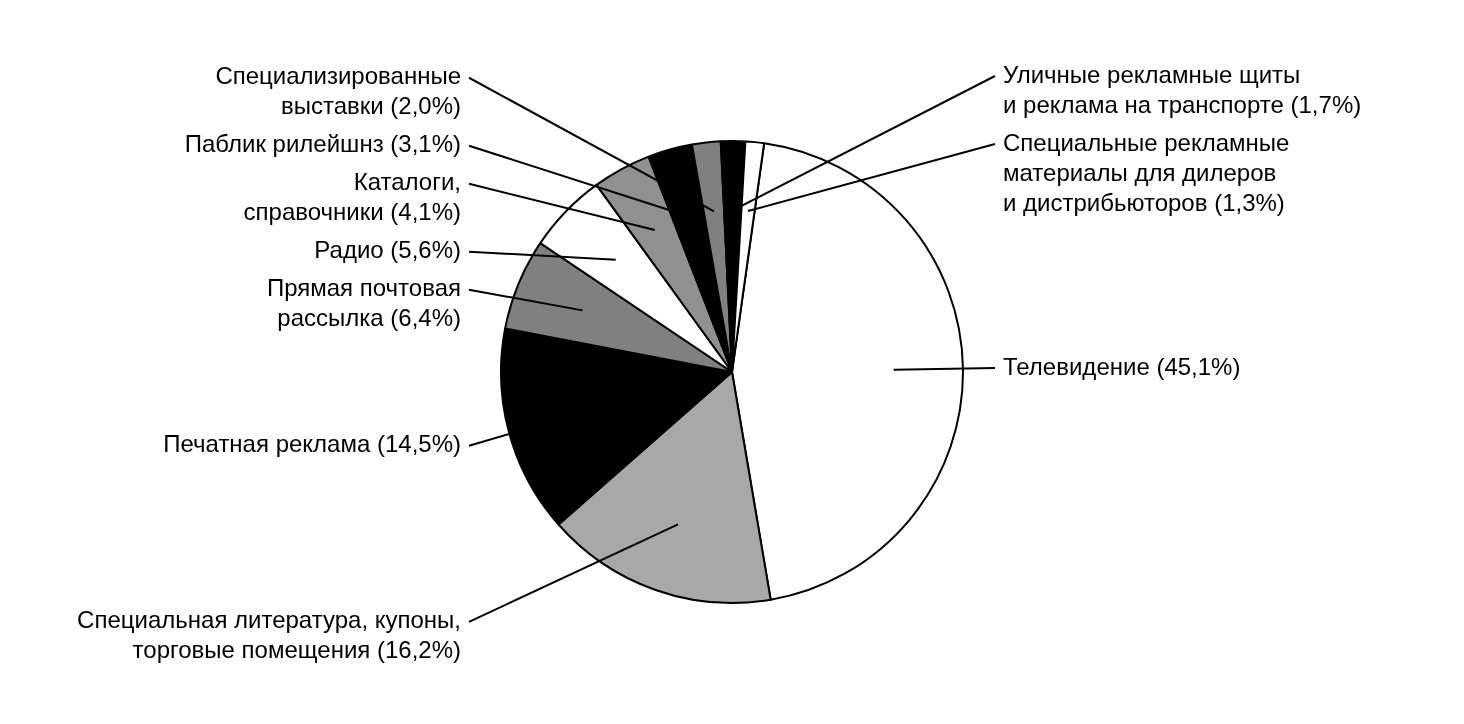 Image resolution: width=1464 pixels, height=724 pixels. What do you see at coordinates (1122, 366) in the screenshot?
I see `slice-label: Телевидение (45,1%)` at bounding box center [1122, 366].